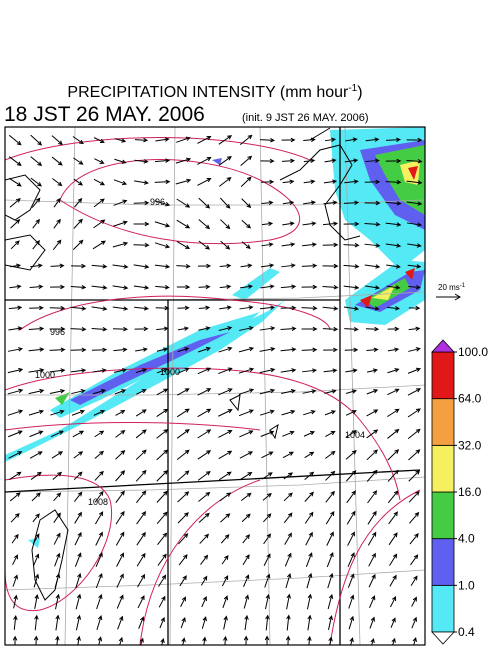  Describe the element at coordinates (463, 286) in the screenshot. I see `reference-vector-exponent: -1` at that location.